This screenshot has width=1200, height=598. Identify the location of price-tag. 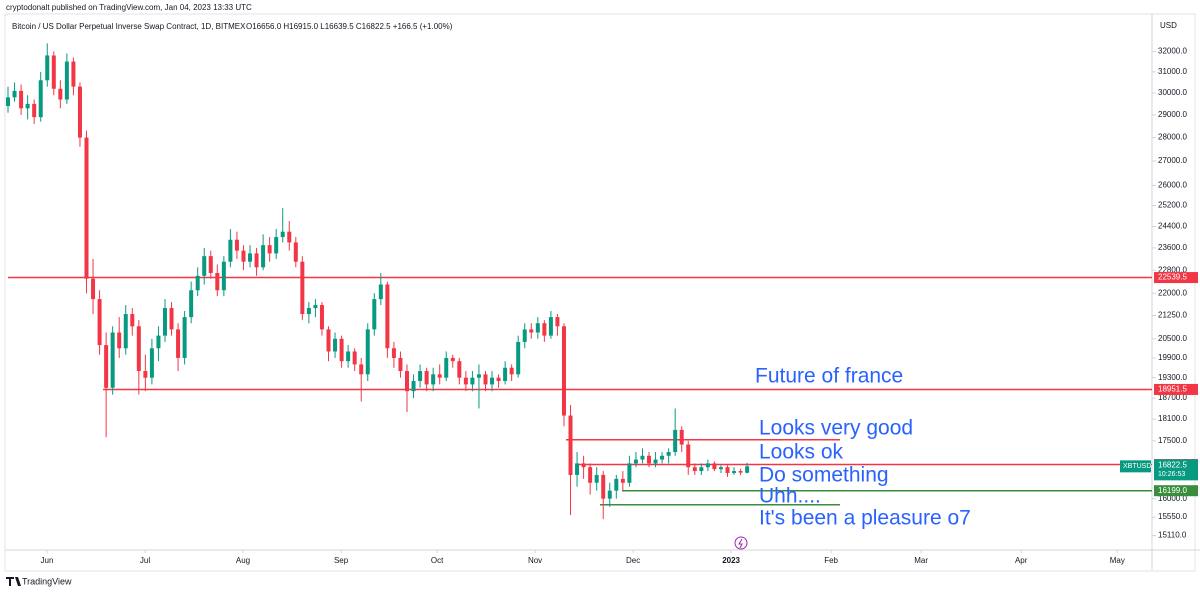
(1176, 491).